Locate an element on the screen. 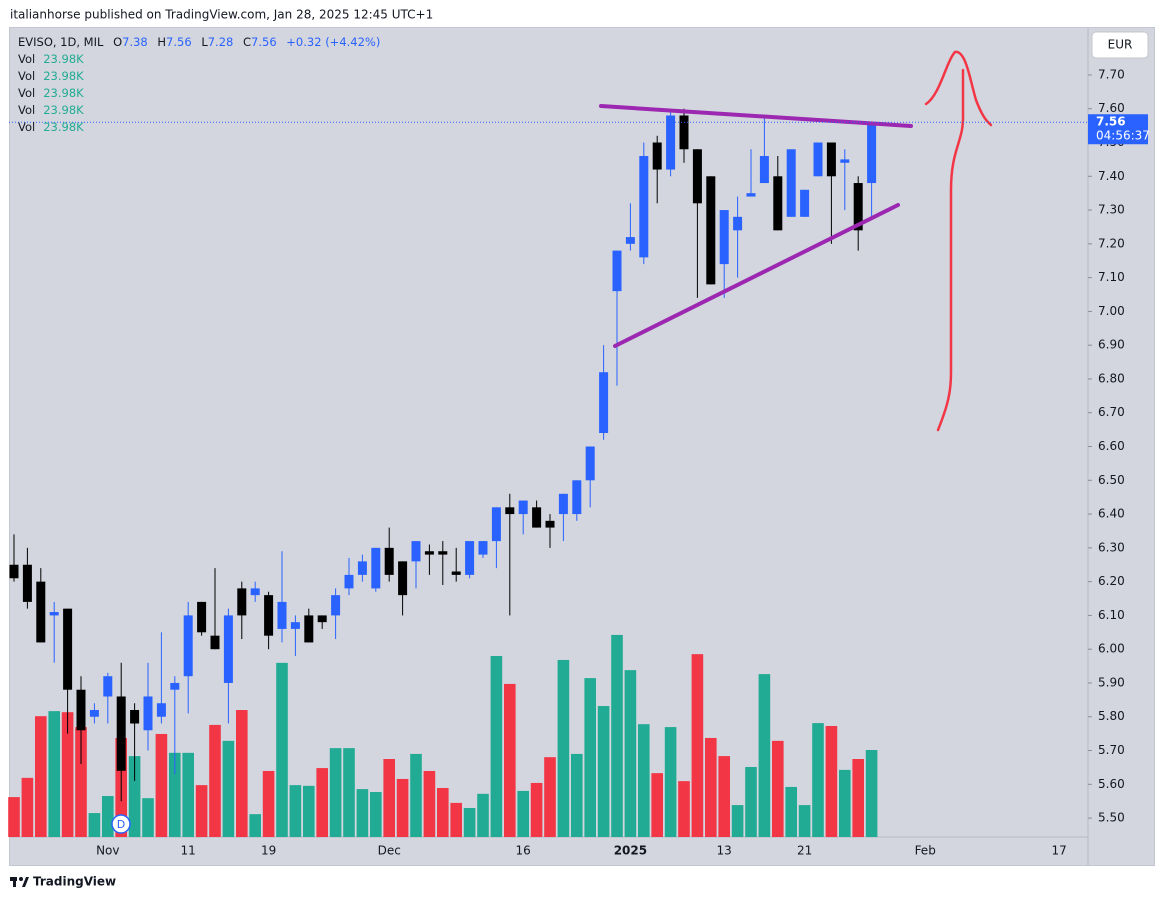  ohlc-value: 7.56 is located at coordinates (264, 42).